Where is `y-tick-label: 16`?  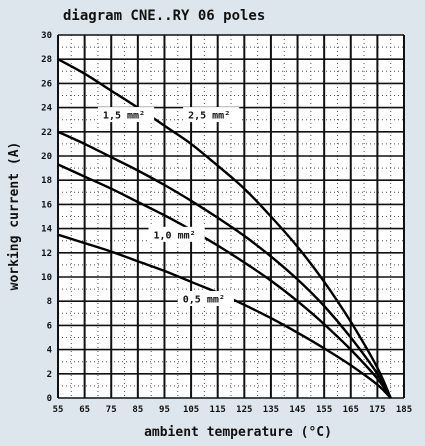 y-tick-label: 16 is located at coordinates (46, 205).